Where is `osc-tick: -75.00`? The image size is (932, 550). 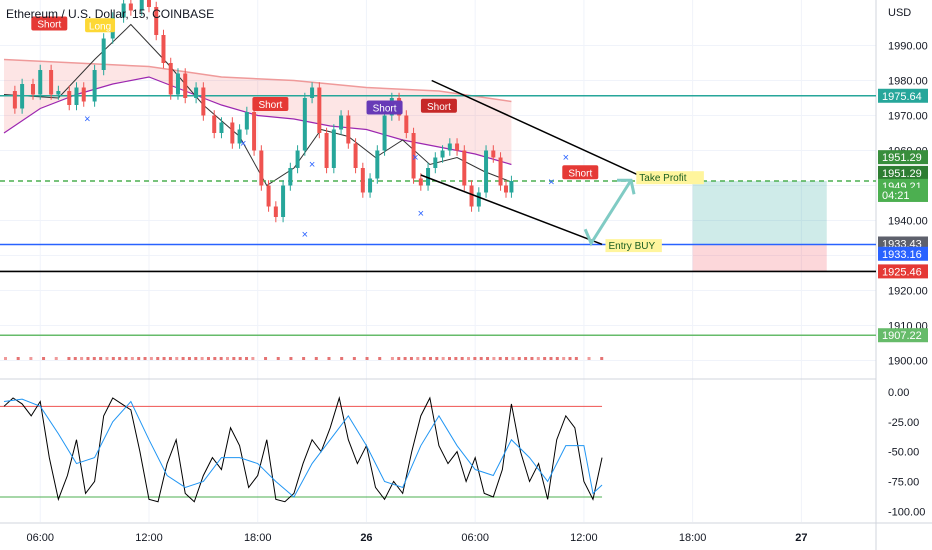
osc-tick: -75.00 is located at coordinates (903, 482).